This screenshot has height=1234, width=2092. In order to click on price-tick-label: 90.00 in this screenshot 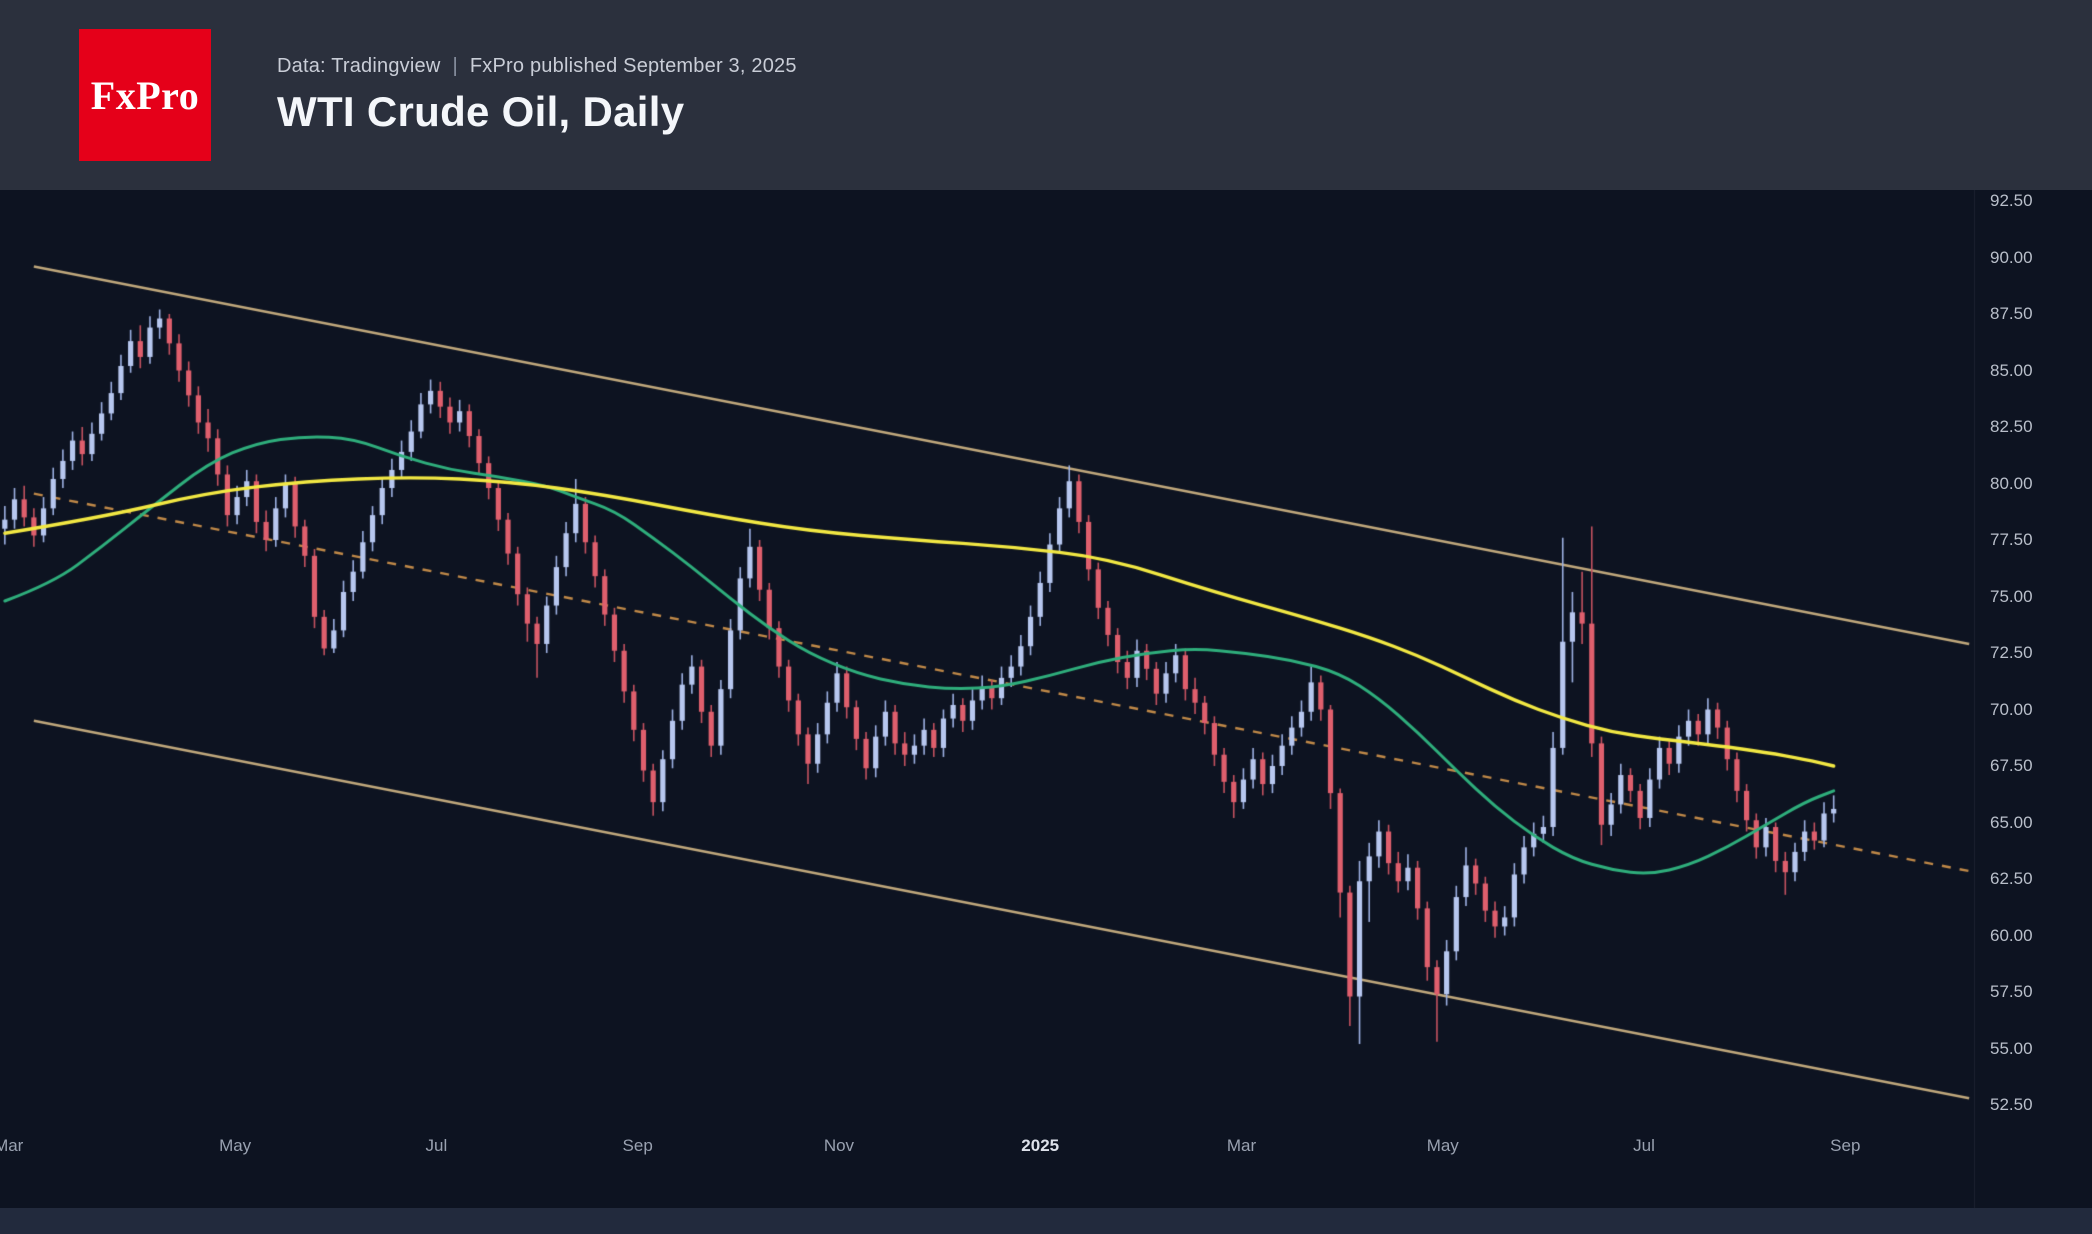, I will do `click(2011, 257)`.